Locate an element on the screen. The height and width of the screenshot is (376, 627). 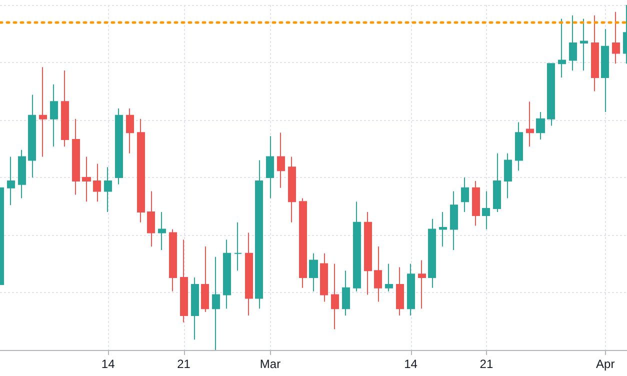
x-tick-label: Apr is located at coordinates (605, 364).